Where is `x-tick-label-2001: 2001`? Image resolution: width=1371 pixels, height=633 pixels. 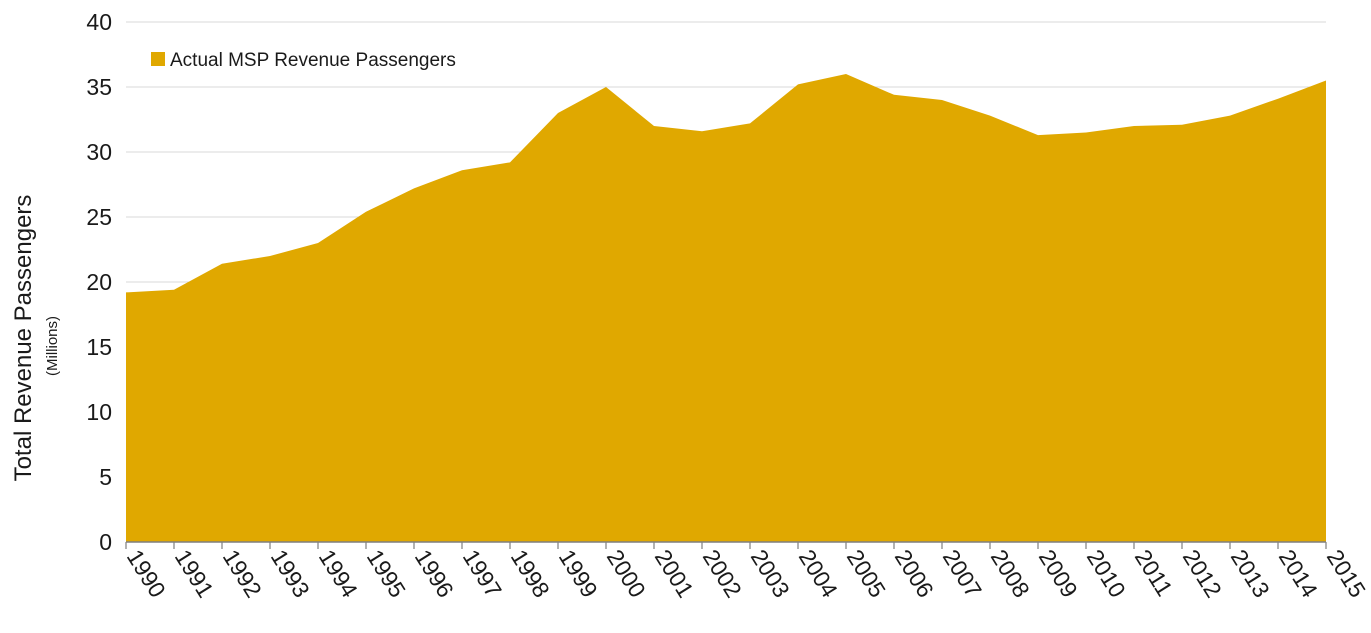
x-tick-label-2001: 2001 is located at coordinates (674, 573).